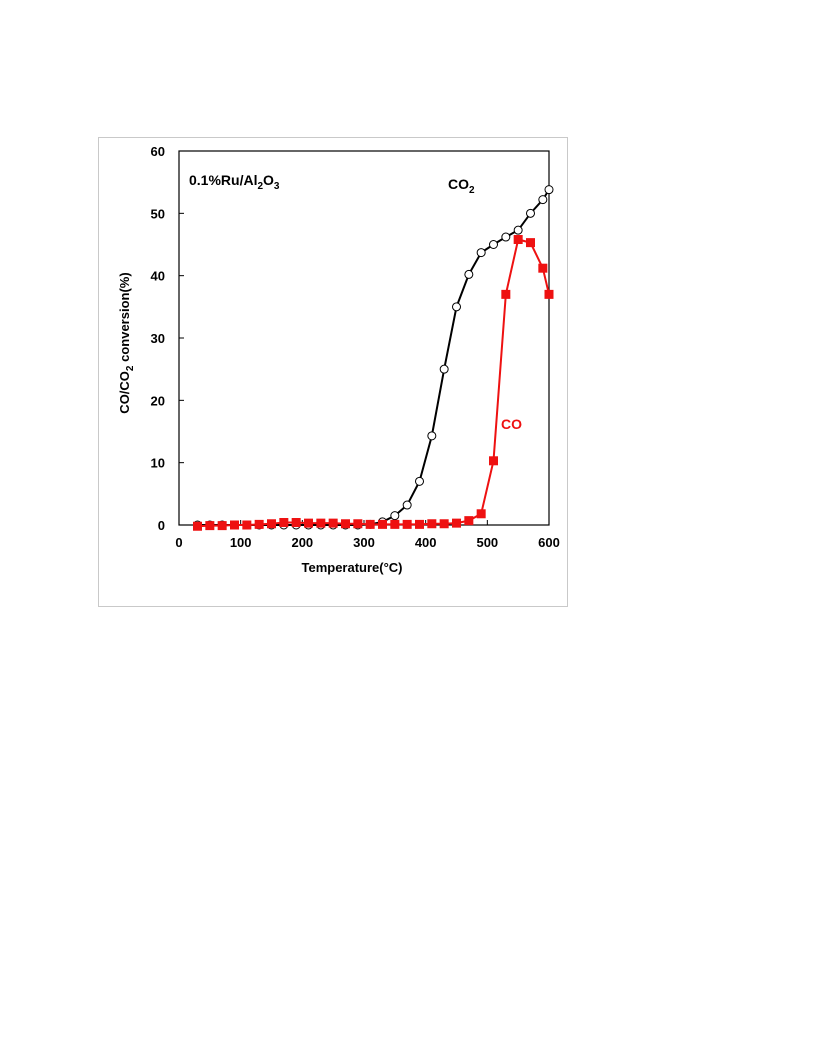 The height and width of the screenshot is (1056, 816). I want to click on x-tick-label: 200, so click(302, 542).